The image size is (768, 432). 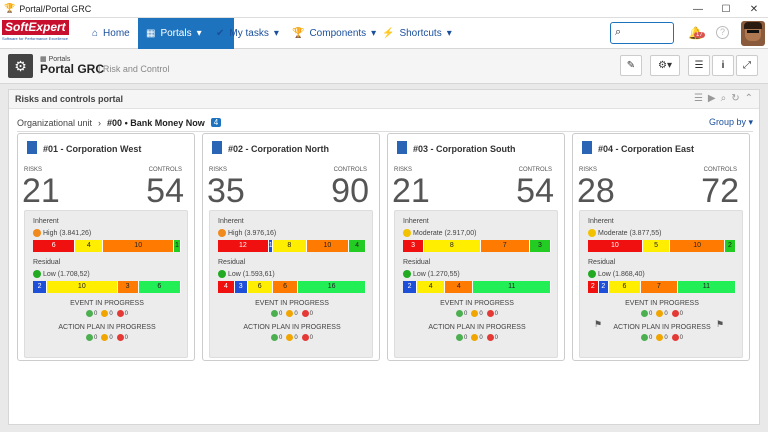 I want to click on gear-icon: ⚙▾, so click(x=665, y=65).